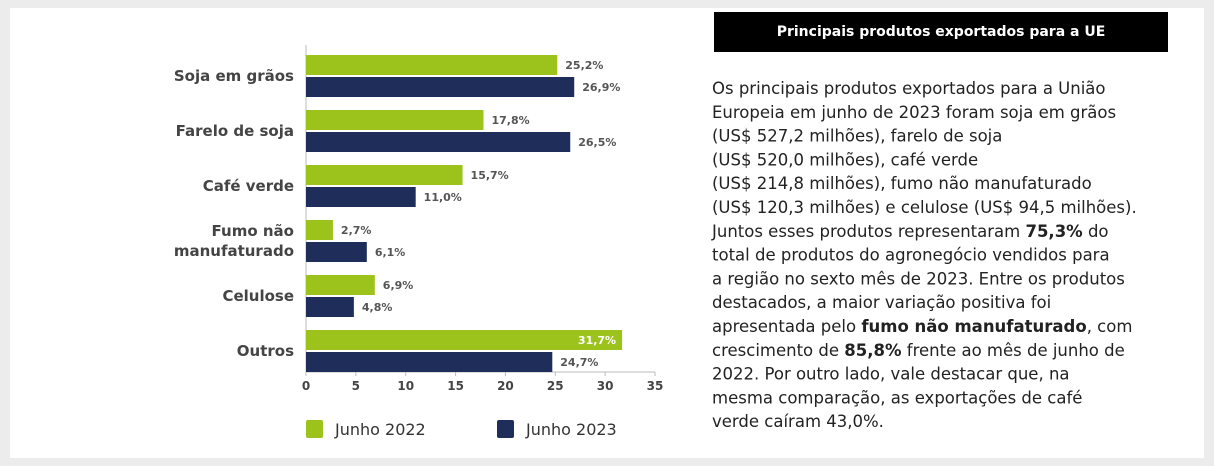 This screenshot has height=466, width=1214. What do you see at coordinates (390, 252) in the screenshot?
I see `value-label: 6,1%` at bounding box center [390, 252].